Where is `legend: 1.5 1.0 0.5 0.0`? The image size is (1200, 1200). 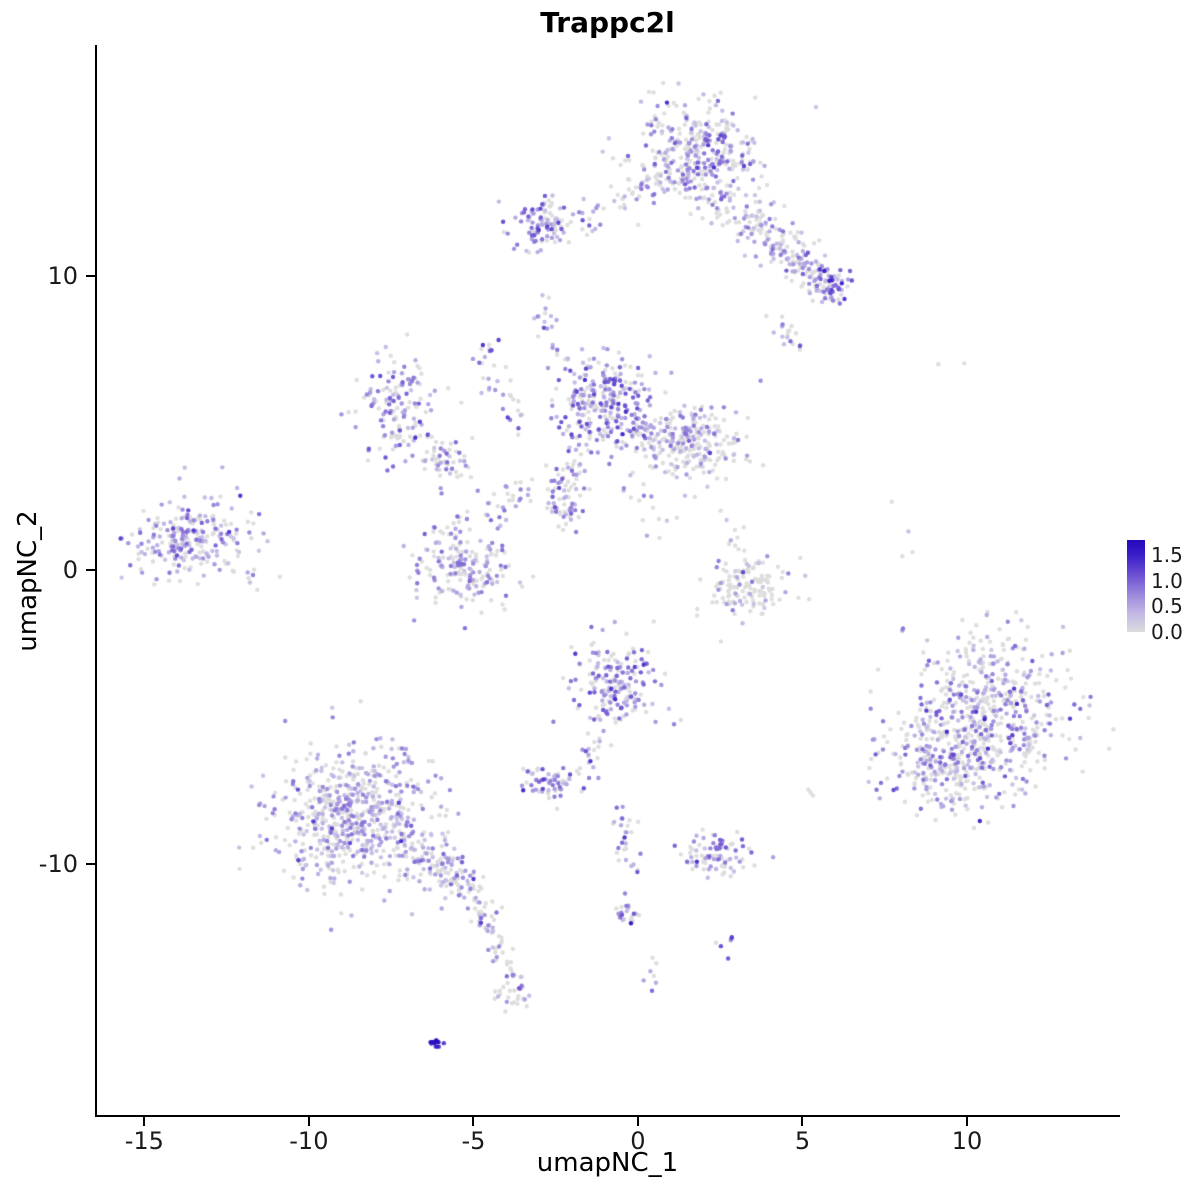 legend: 1.5 1.0 0.5 0.0 is located at coordinates (1162, 592).